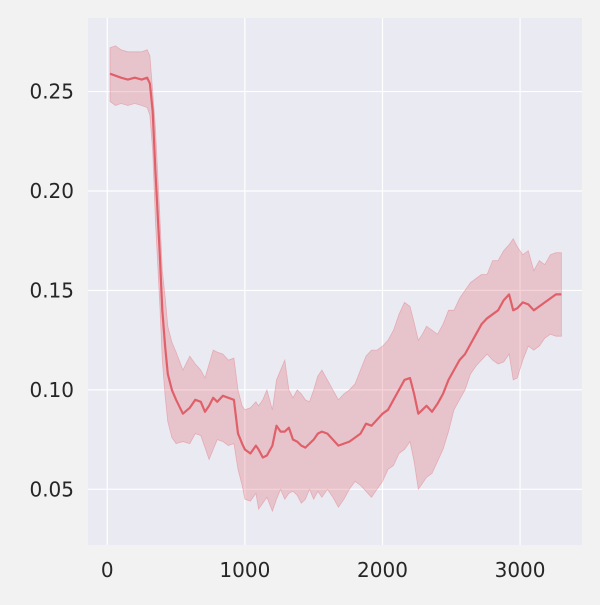  I want to click on x-tick-label: 2000, so click(382, 570).